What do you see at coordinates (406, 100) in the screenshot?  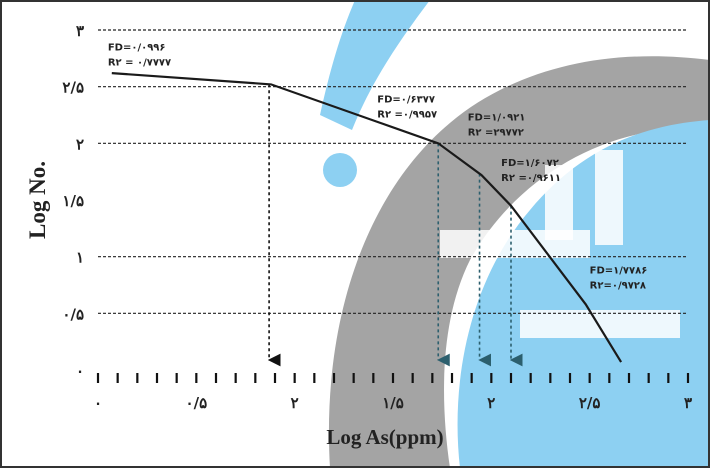 I see `segment-fd-label-1: FD=۰/۶۳۷۷` at bounding box center [406, 100].